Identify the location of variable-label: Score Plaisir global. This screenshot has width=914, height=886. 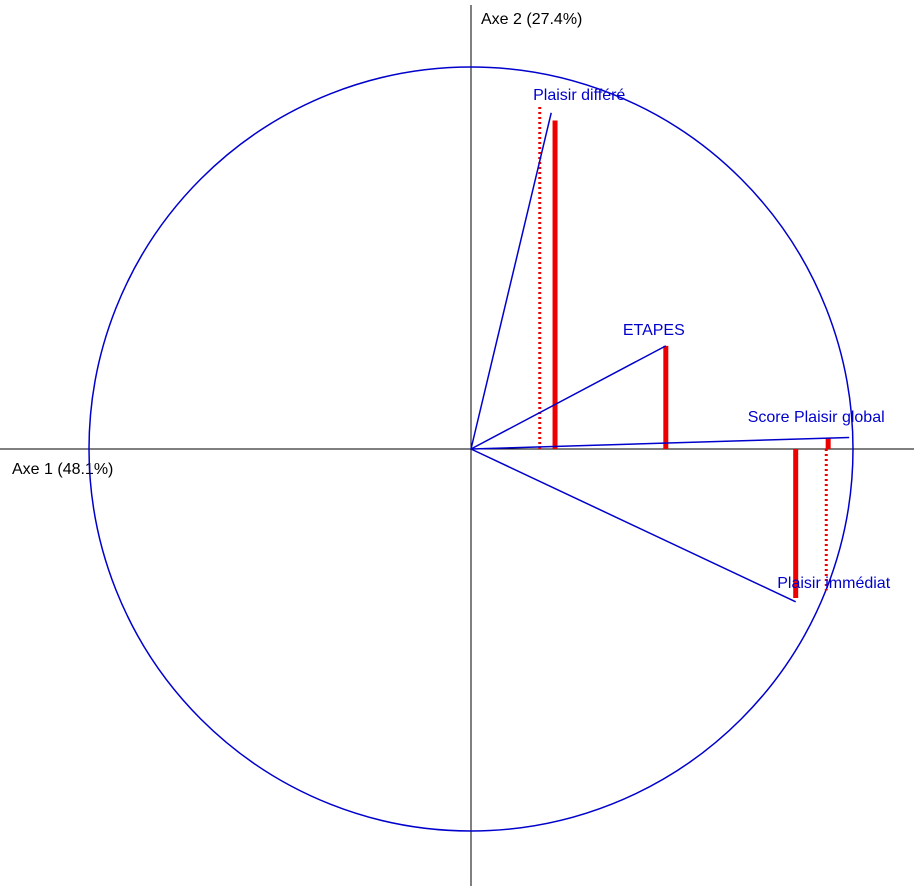
(816, 417).